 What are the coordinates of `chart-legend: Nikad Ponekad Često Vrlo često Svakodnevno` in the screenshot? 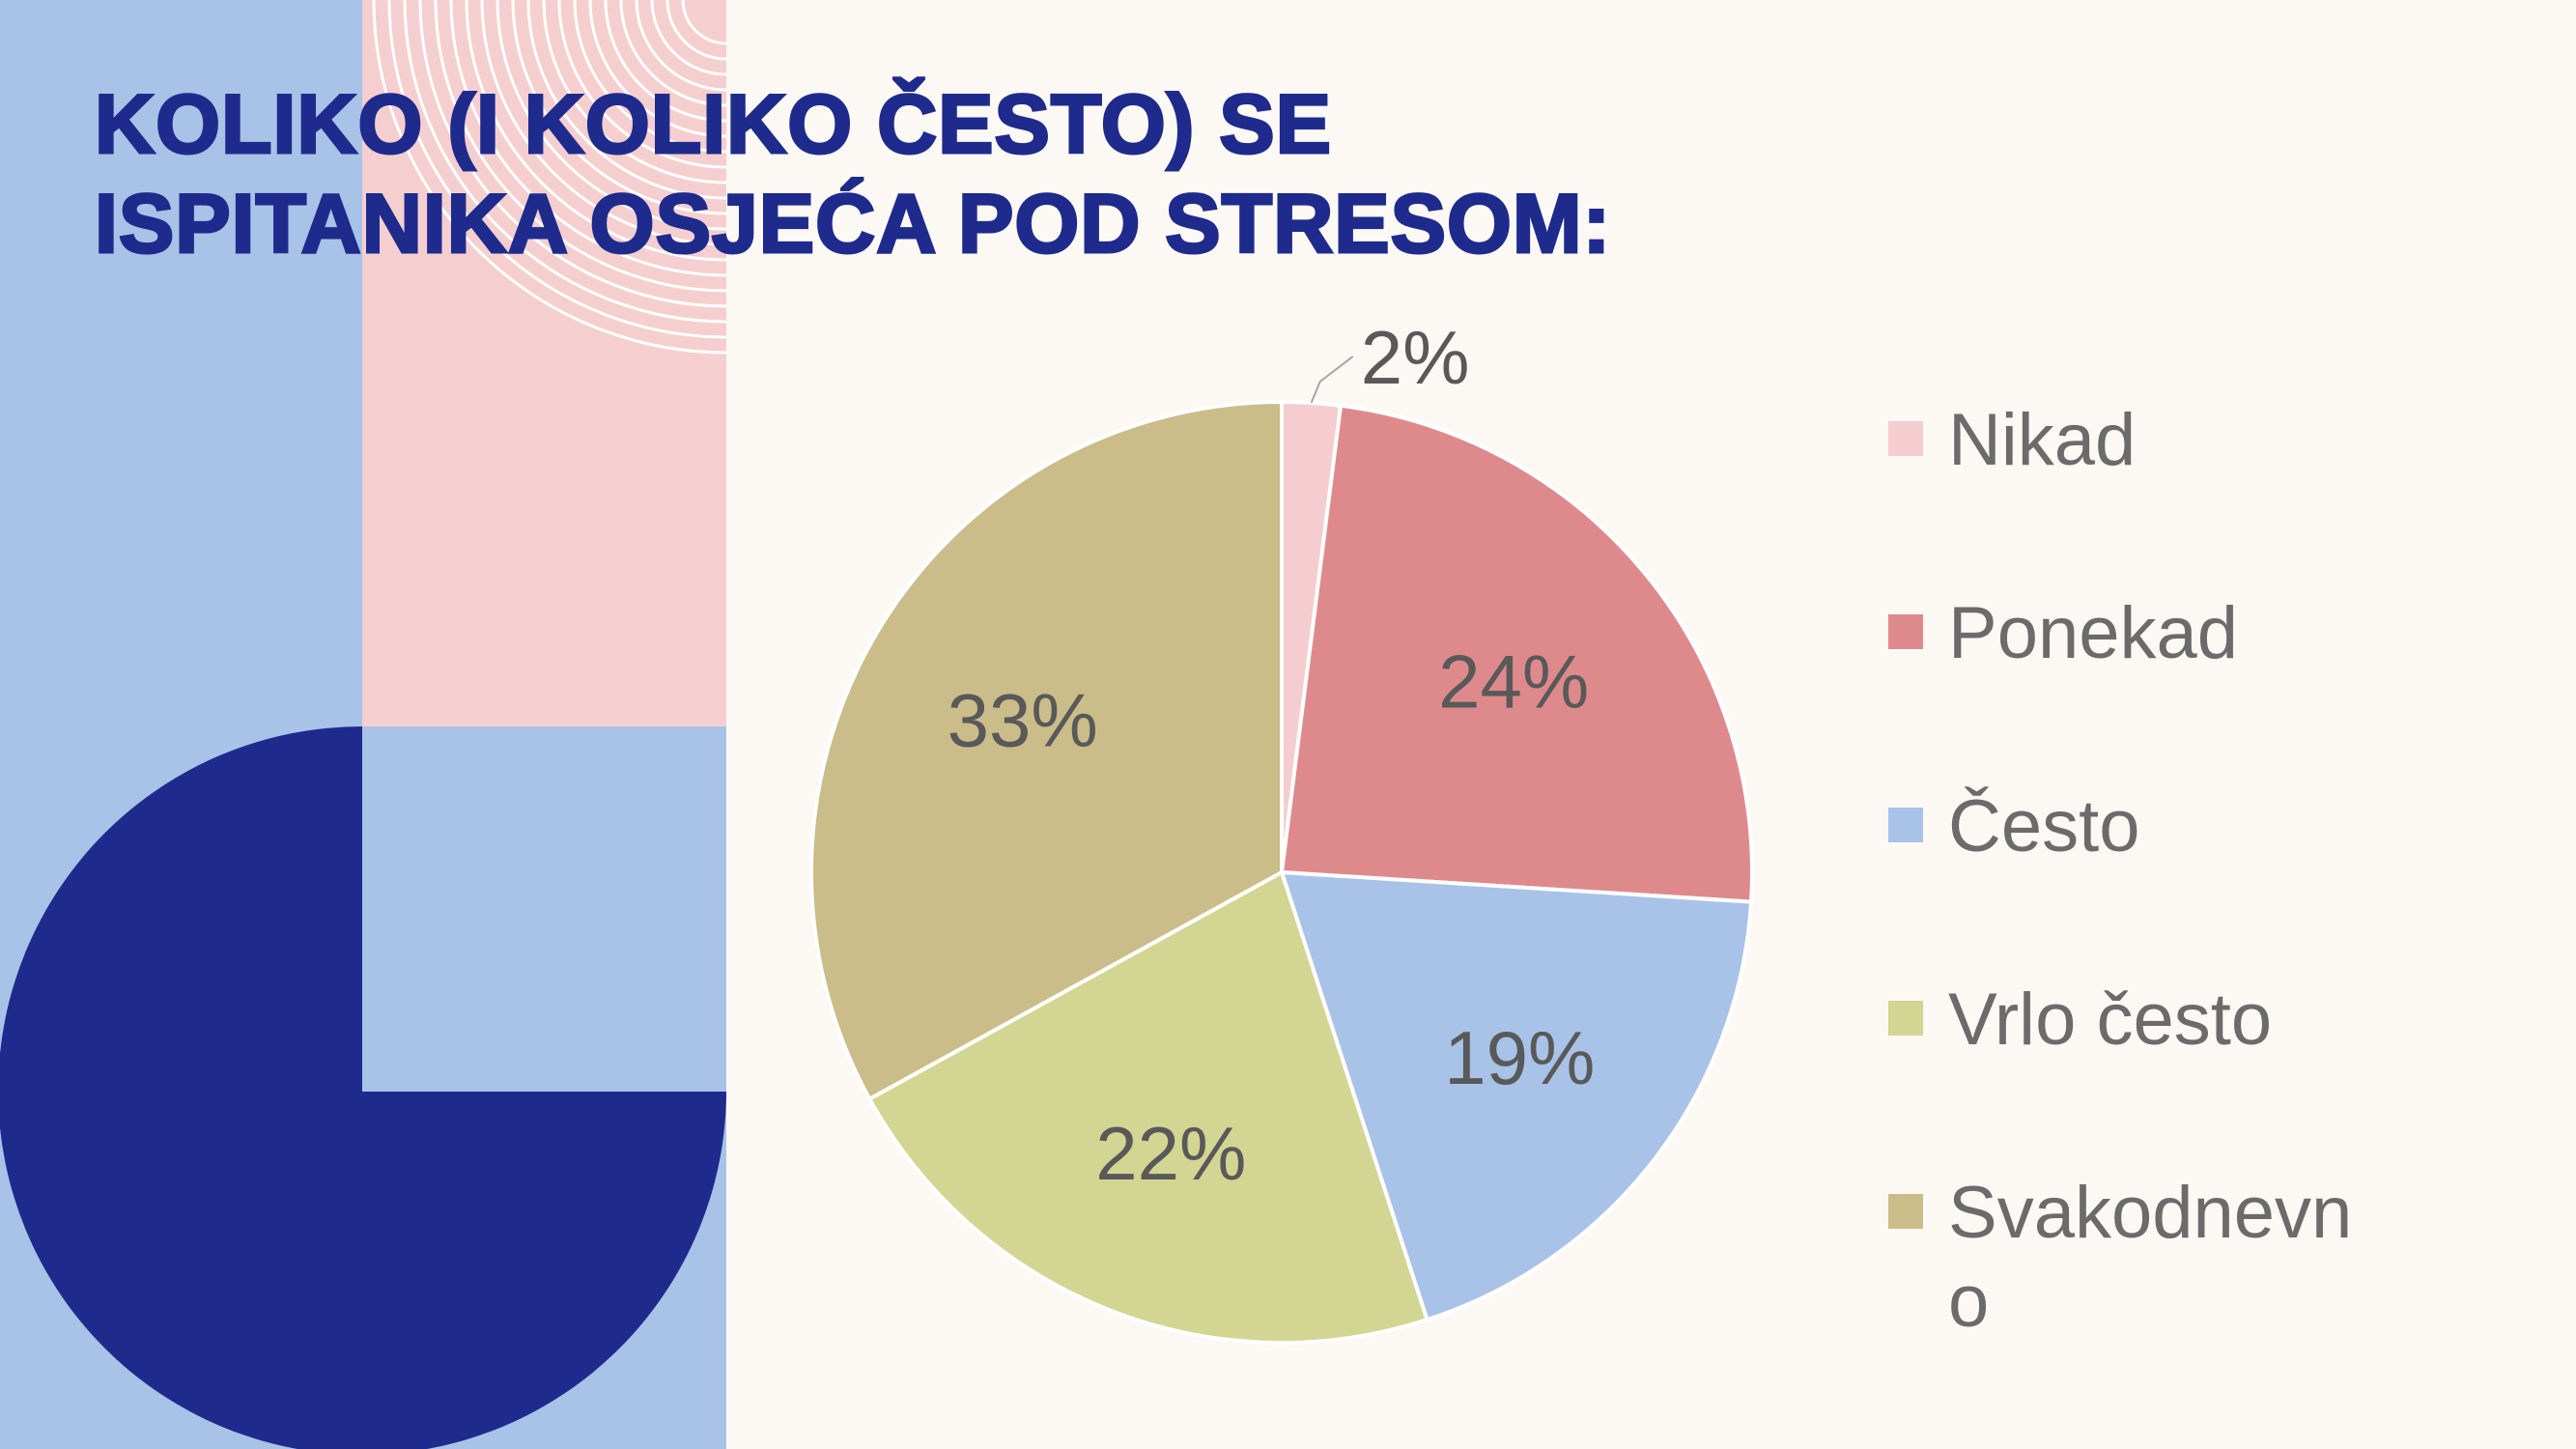 It's located at (2158, 879).